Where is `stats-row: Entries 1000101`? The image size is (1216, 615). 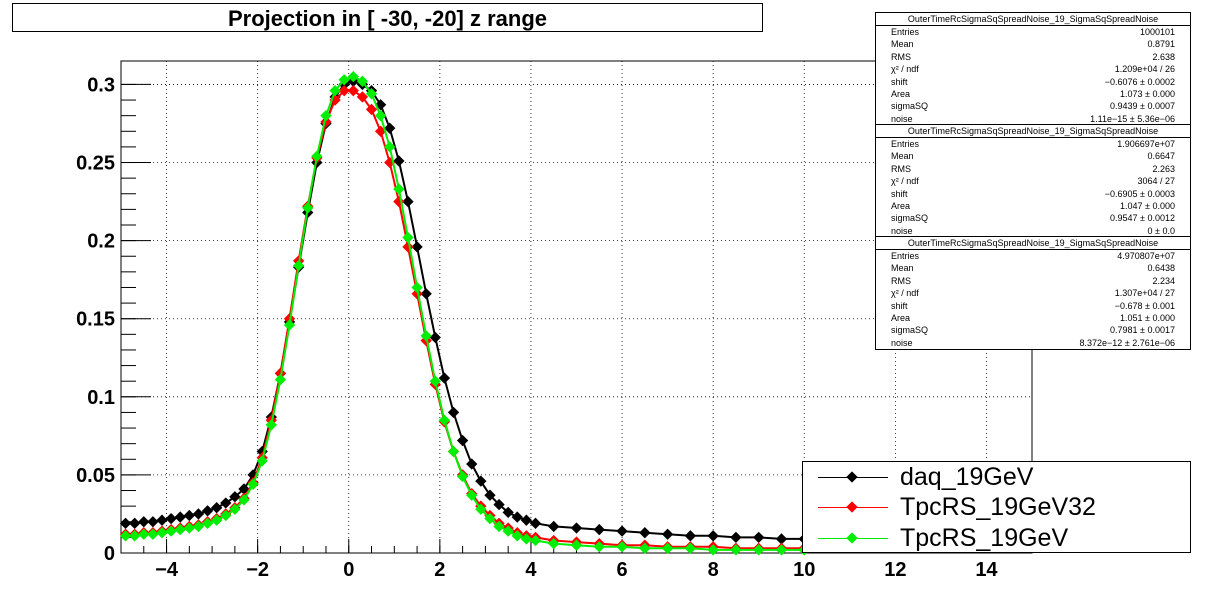 stats-row: Entries 1000101 is located at coordinates (1033, 32).